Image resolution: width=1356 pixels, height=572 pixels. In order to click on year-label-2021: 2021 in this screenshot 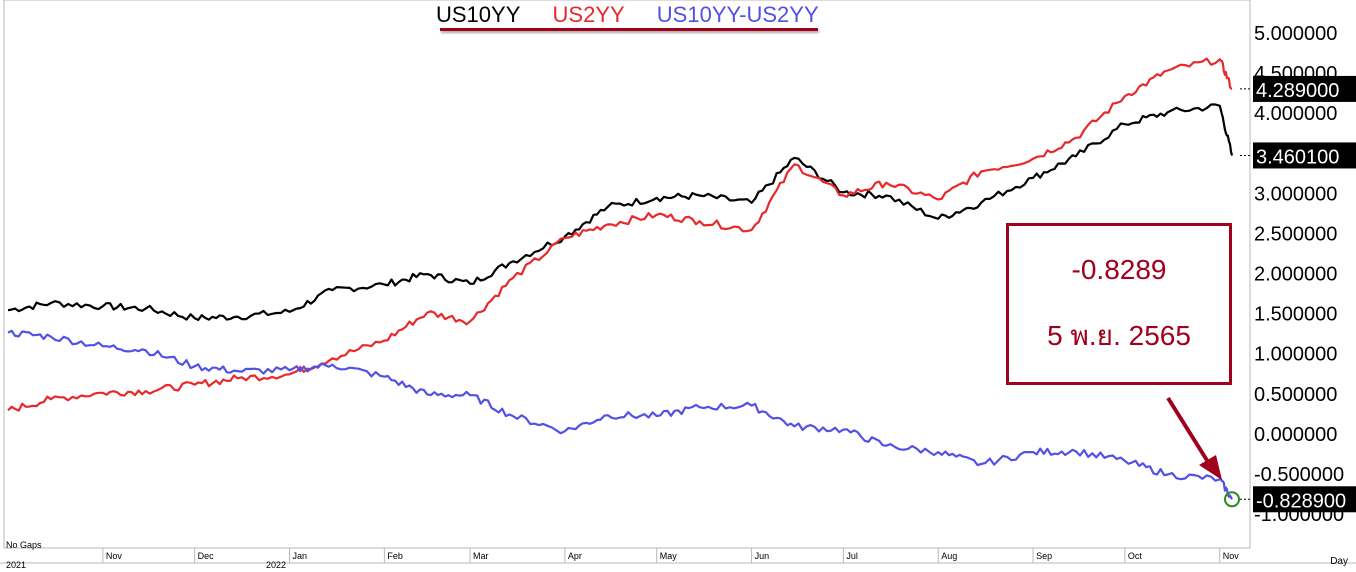, I will do `click(16, 565)`.